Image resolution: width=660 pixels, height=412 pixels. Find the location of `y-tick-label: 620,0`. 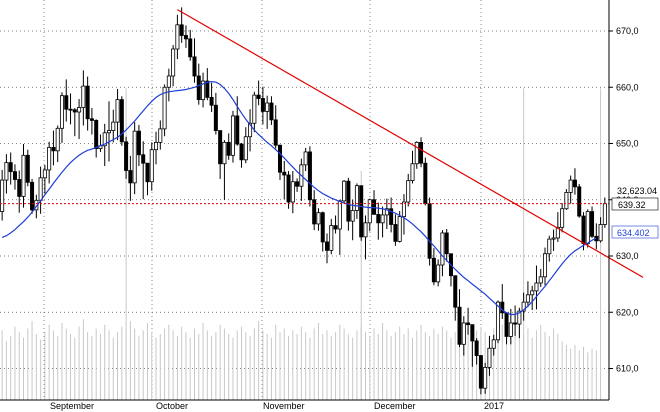

y-tick-label: 620,0 is located at coordinates (627, 312).